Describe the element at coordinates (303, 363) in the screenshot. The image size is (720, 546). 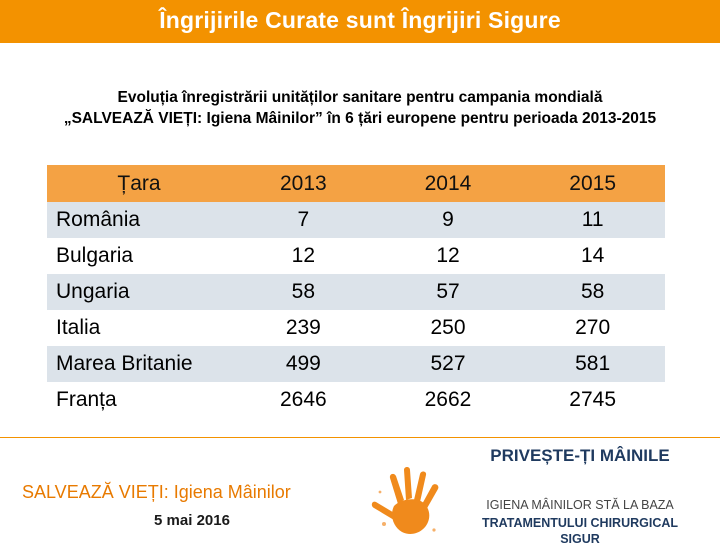
I see `cell-2013: 499` at that location.